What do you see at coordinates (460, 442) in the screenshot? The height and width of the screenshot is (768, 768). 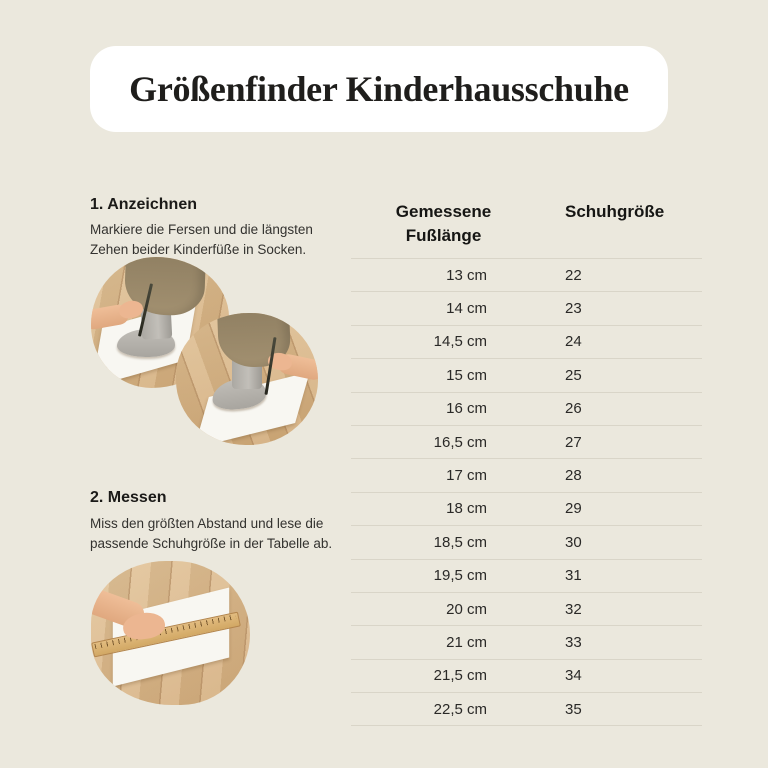 I see `foot-length-cell: 16,5 cm` at bounding box center [460, 442].